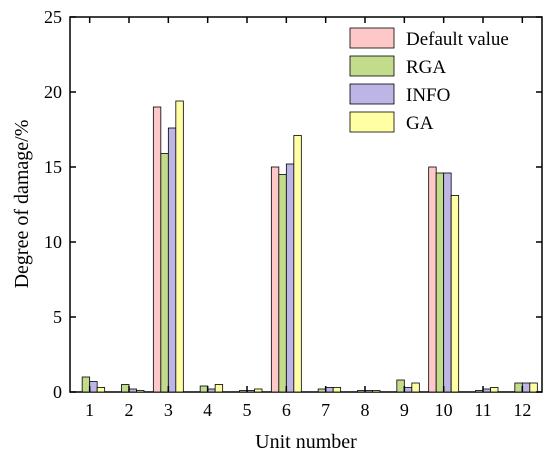  Describe the element at coordinates (53, 167) in the screenshot. I see `y-tick-label: 15` at that location.